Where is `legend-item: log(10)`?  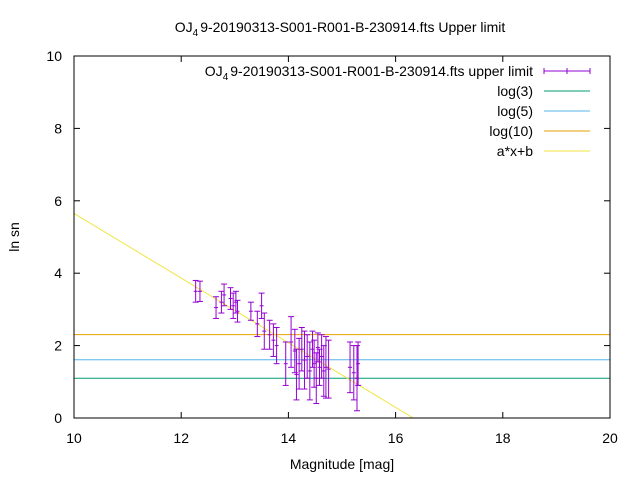
legend-item: log(10) is located at coordinates (539, 131).